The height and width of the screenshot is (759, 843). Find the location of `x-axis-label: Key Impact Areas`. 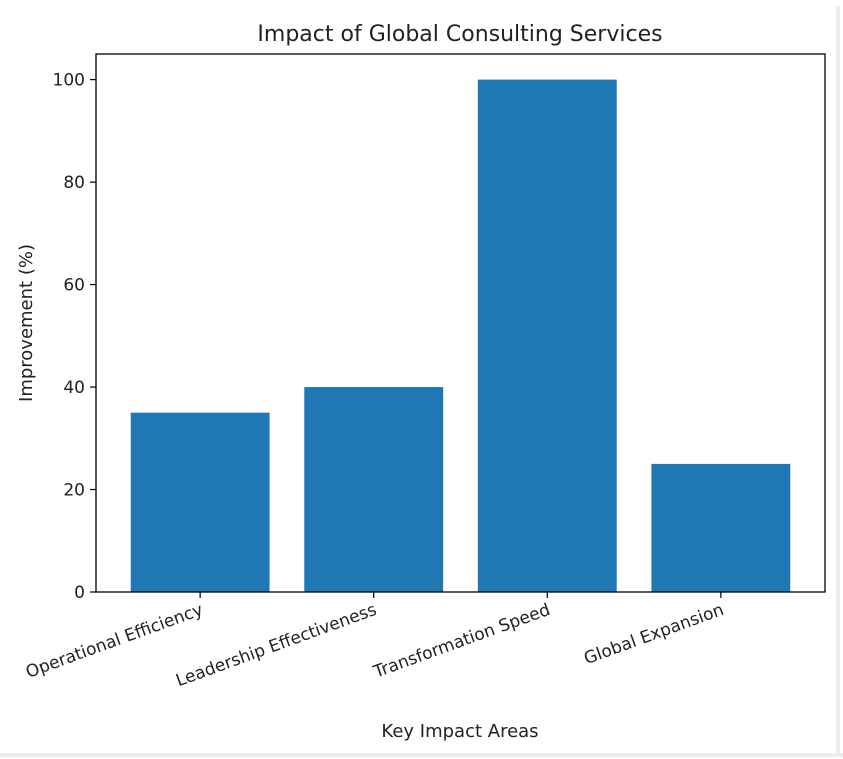

x-axis-label: Key Impact Areas is located at coordinates (459, 731).